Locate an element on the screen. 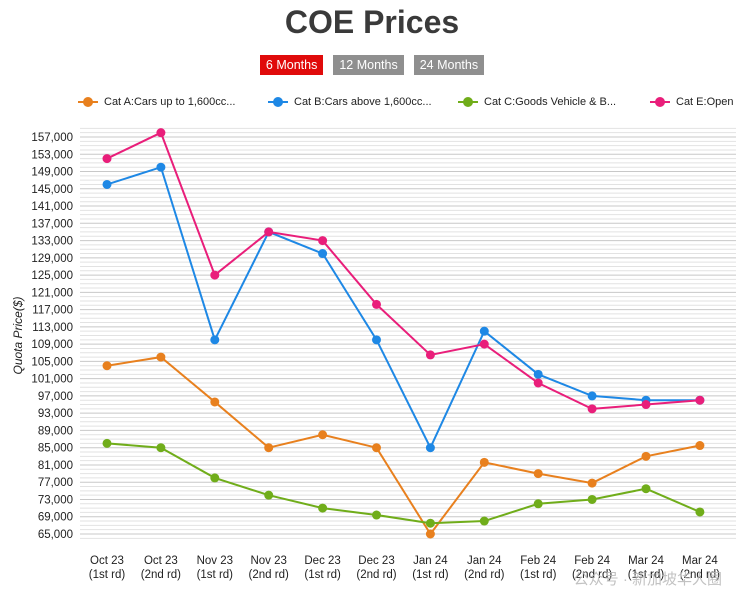 Image resolution: width=744 pixels, height=609 pixels. y-tick-label: 97,000 is located at coordinates (55, 397).